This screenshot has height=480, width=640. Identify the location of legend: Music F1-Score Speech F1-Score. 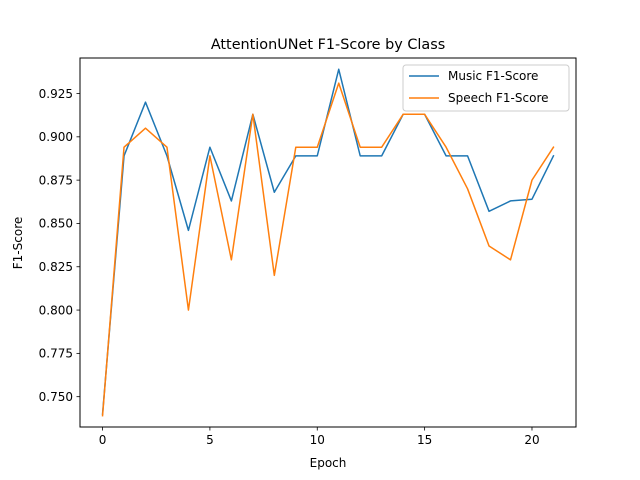
(486, 88).